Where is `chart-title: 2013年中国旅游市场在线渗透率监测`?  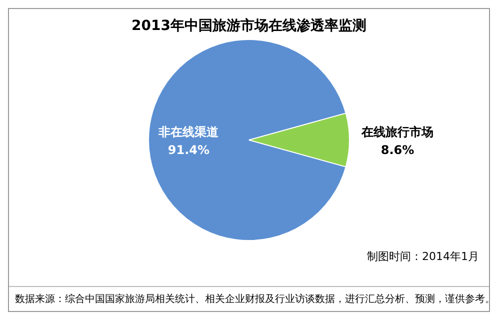 chart-title: 2013年中国旅游市场在线渗透率监测 is located at coordinates (249, 26).